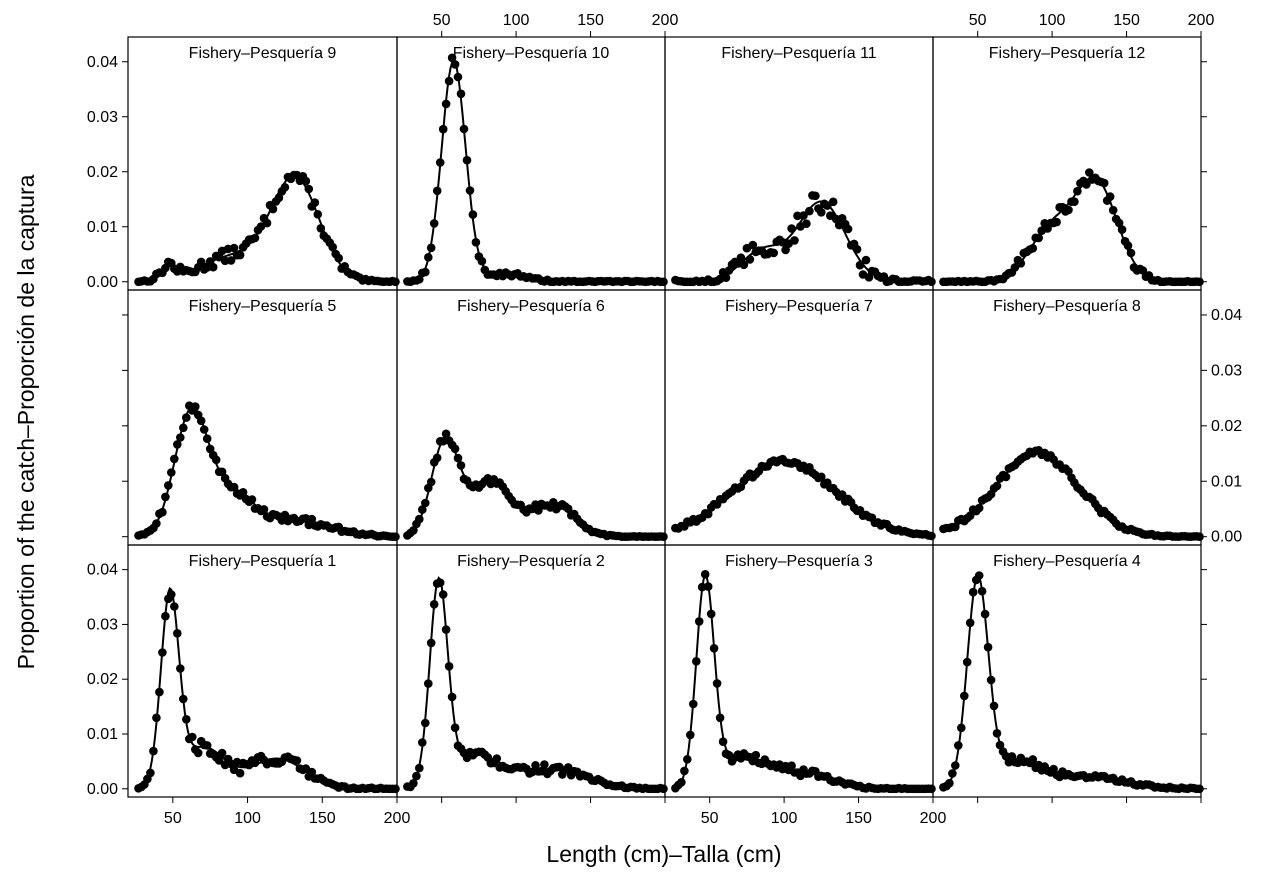  What do you see at coordinates (531, 306) in the screenshot?
I see `panel-title: Fishery–Pesquería 6` at bounding box center [531, 306].